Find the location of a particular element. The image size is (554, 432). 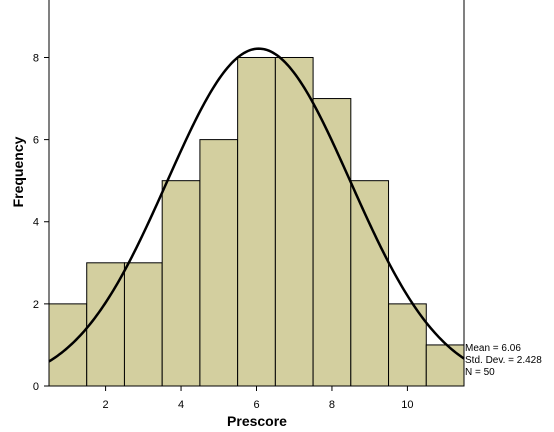

stats-n: N = 50 is located at coordinates (480, 372).